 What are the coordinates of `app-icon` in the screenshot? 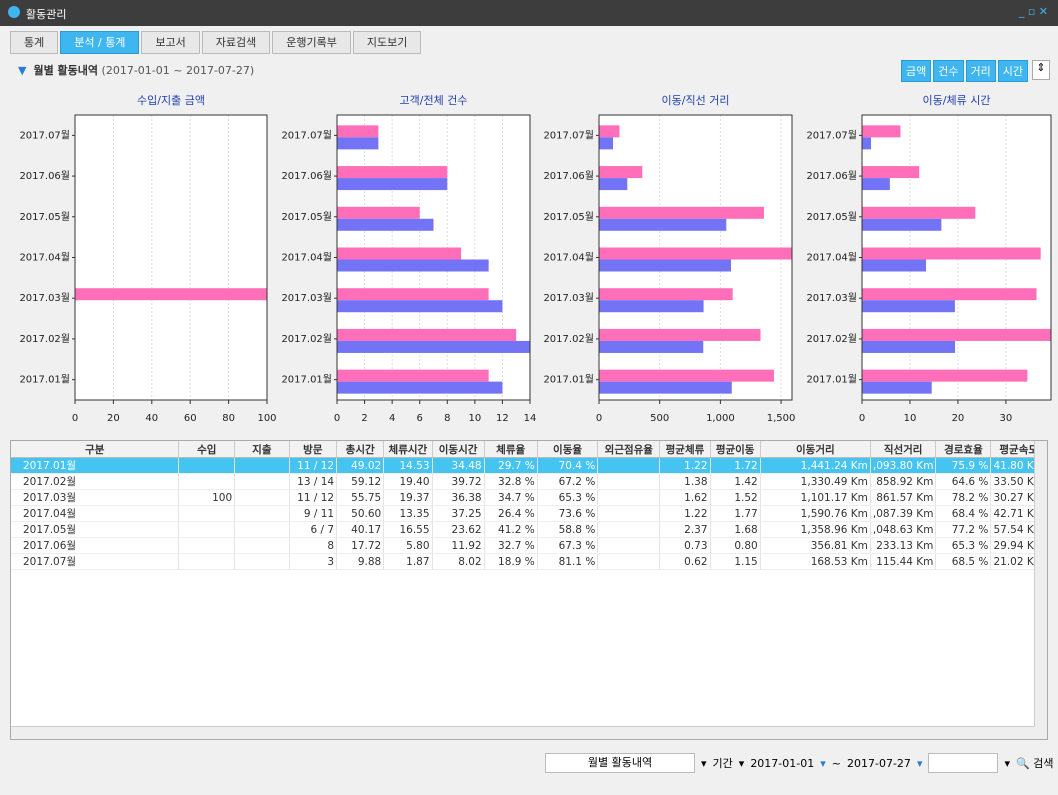 It's located at (14, 12).